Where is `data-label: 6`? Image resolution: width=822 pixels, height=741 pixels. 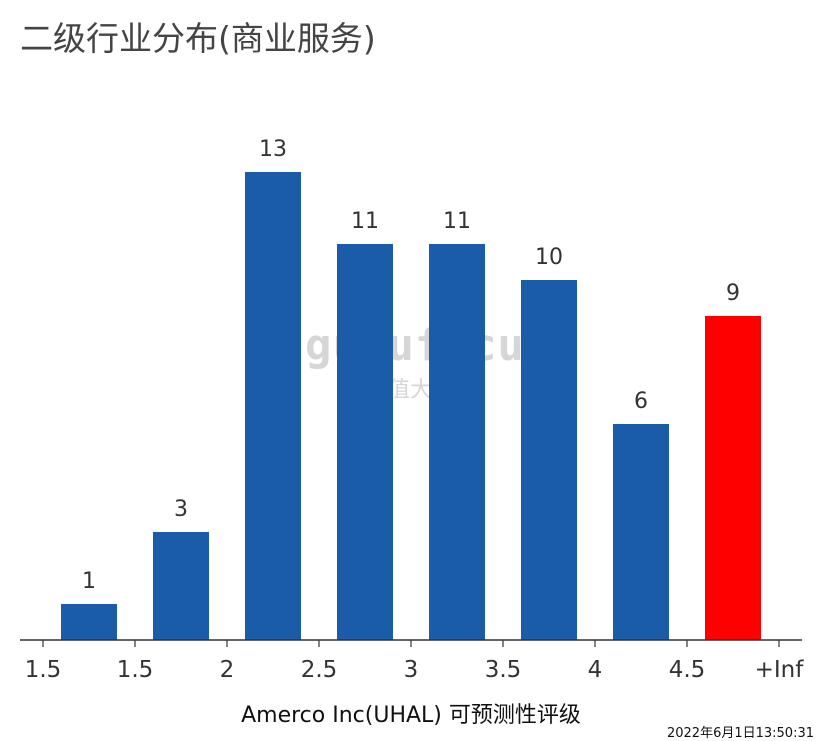 data-label: 6 is located at coordinates (641, 401).